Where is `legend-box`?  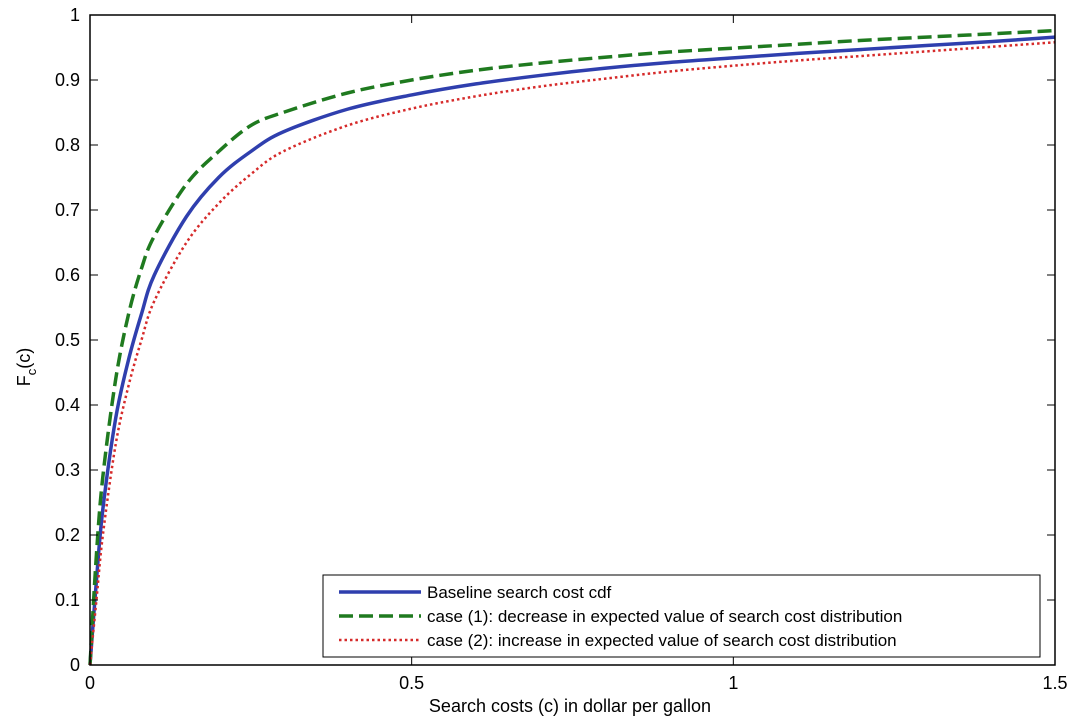 legend-box is located at coordinates (681, 616).